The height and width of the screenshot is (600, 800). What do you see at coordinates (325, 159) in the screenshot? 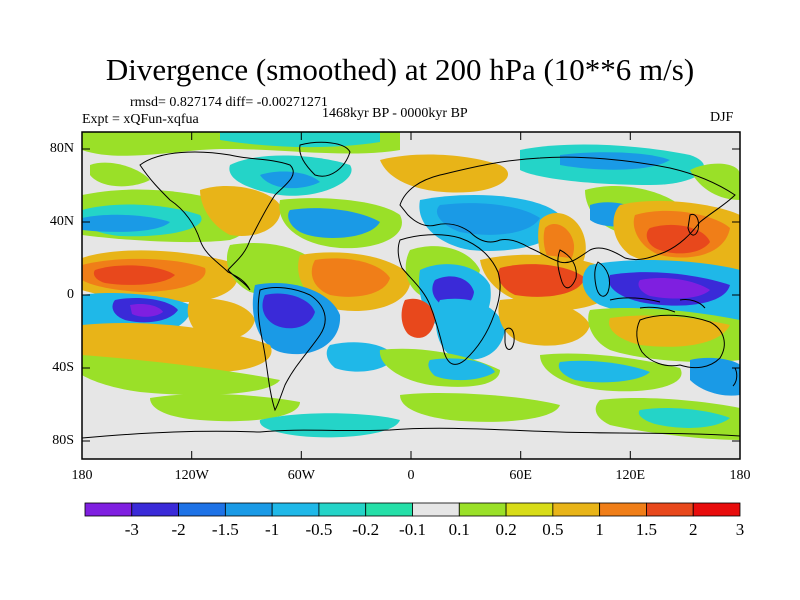
I see `coastline-greenland` at bounding box center [325, 159].